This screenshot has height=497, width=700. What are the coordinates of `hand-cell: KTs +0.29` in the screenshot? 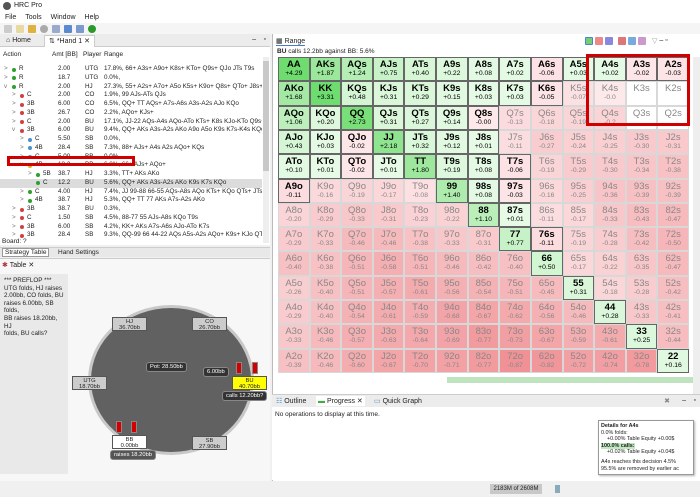 It's located at (420, 93).